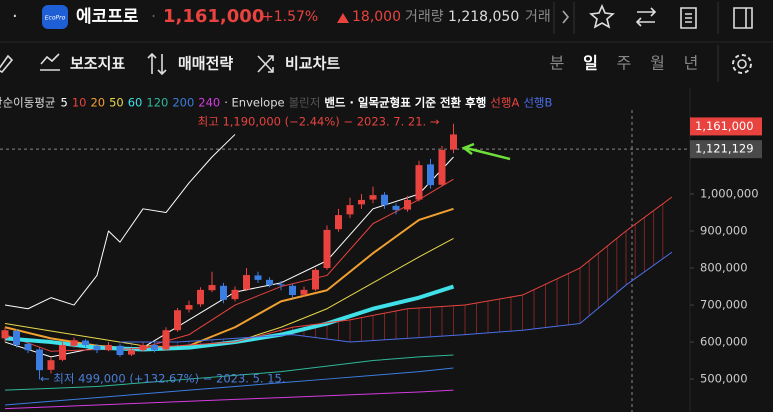 The image size is (773, 412). I want to click on legend-item: · Envelope, so click(254, 103).